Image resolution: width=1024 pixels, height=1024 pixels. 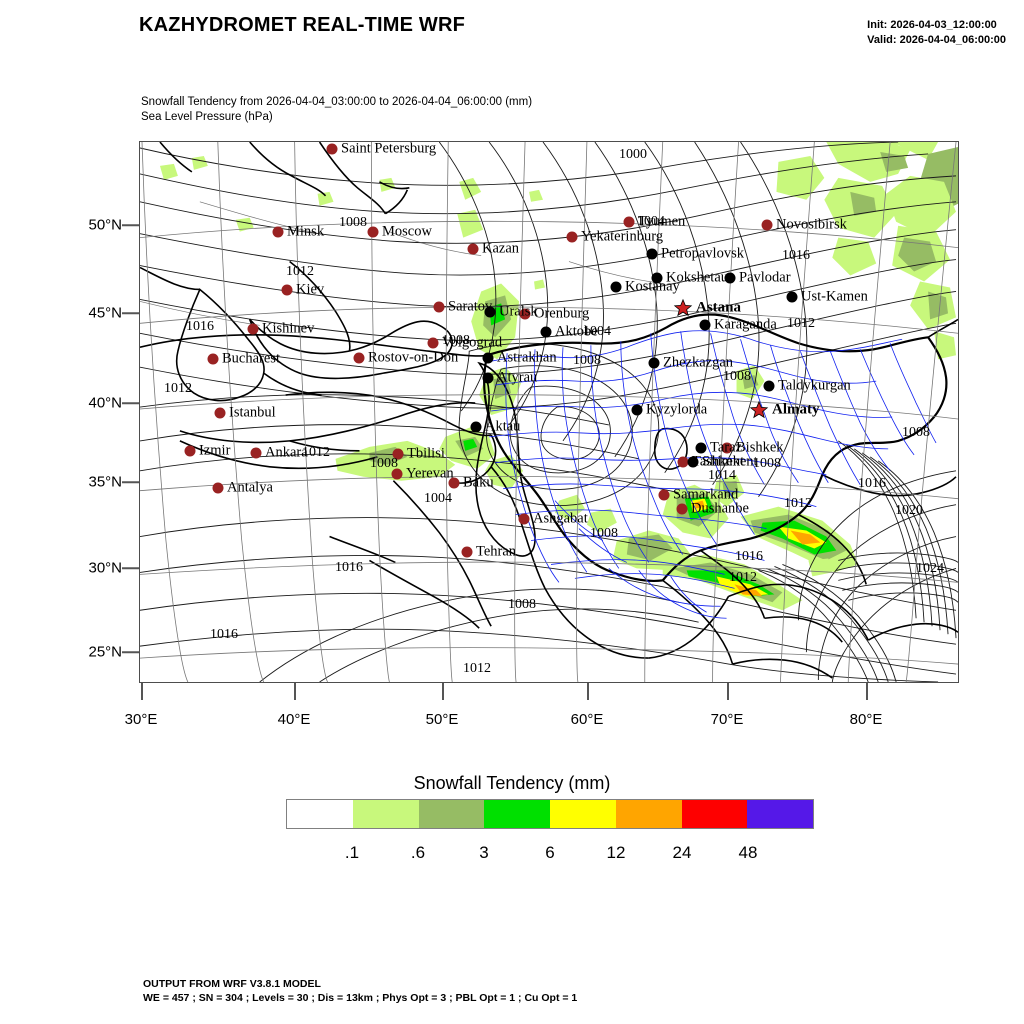 What do you see at coordinates (501, 248) in the screenshot?
I see `city-label: Kazan` at bounding box center [501, 248].